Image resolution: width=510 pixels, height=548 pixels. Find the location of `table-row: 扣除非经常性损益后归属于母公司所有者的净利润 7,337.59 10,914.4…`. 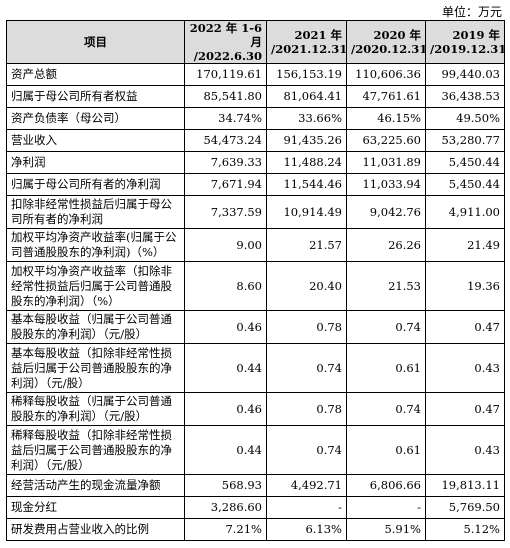

table-row: 扣除非经常性损益后归属于母公司所有者的净利润 7,337.59 10,914.4… is located at coordinates (255, 212).